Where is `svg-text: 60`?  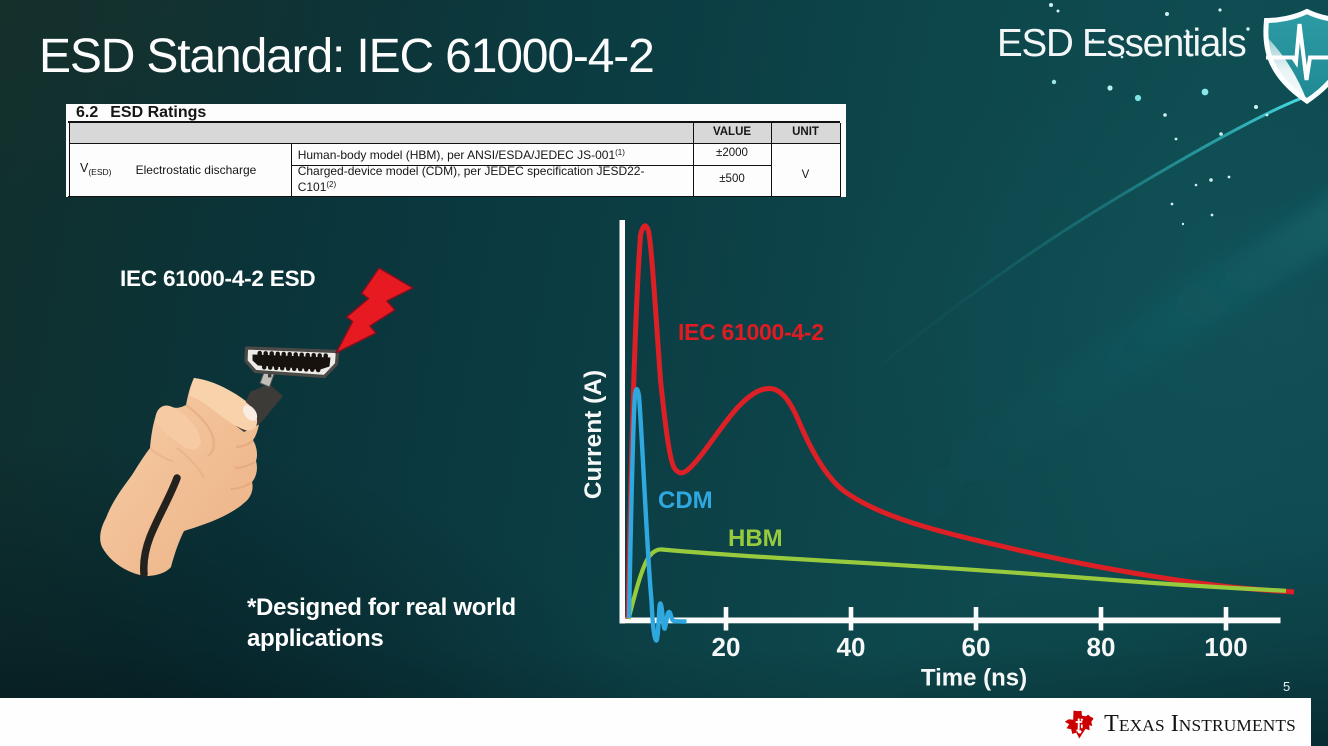 svg-text: 60 is located at coordinates (976, 647).